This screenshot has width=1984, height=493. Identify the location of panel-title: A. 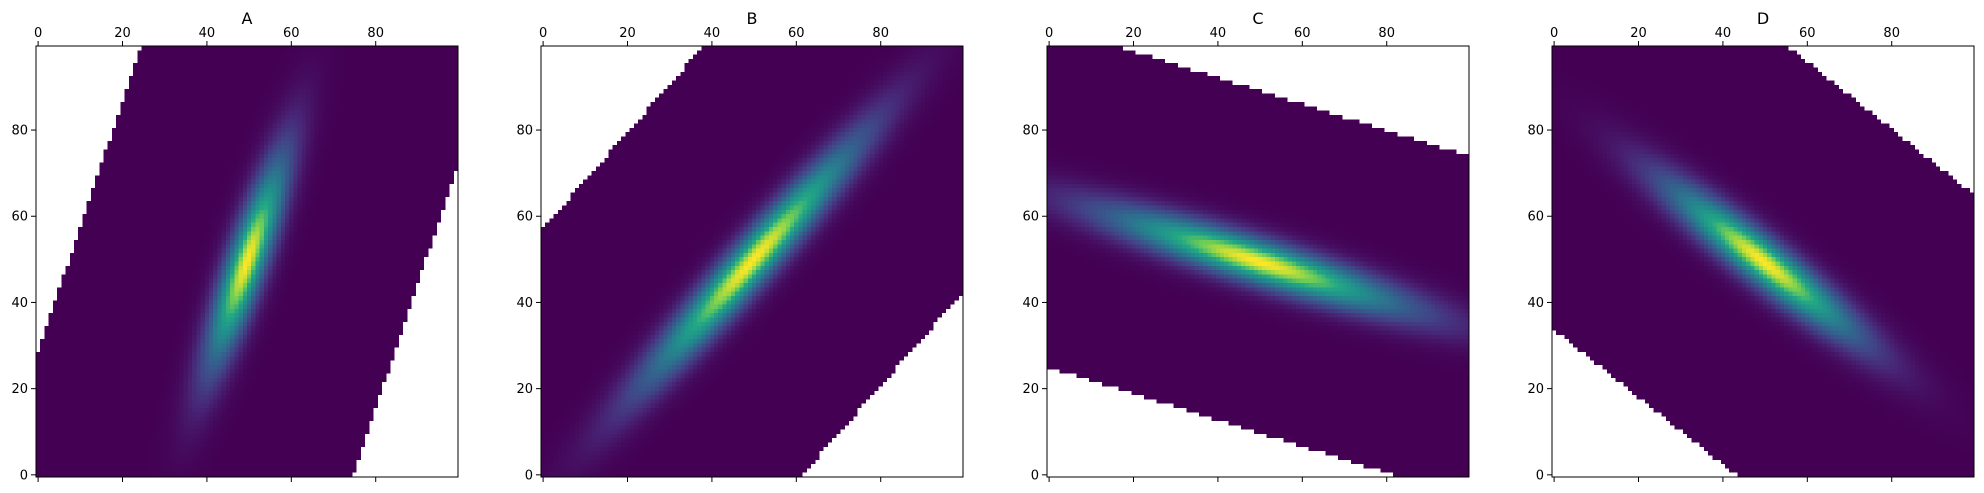
(247, 18).